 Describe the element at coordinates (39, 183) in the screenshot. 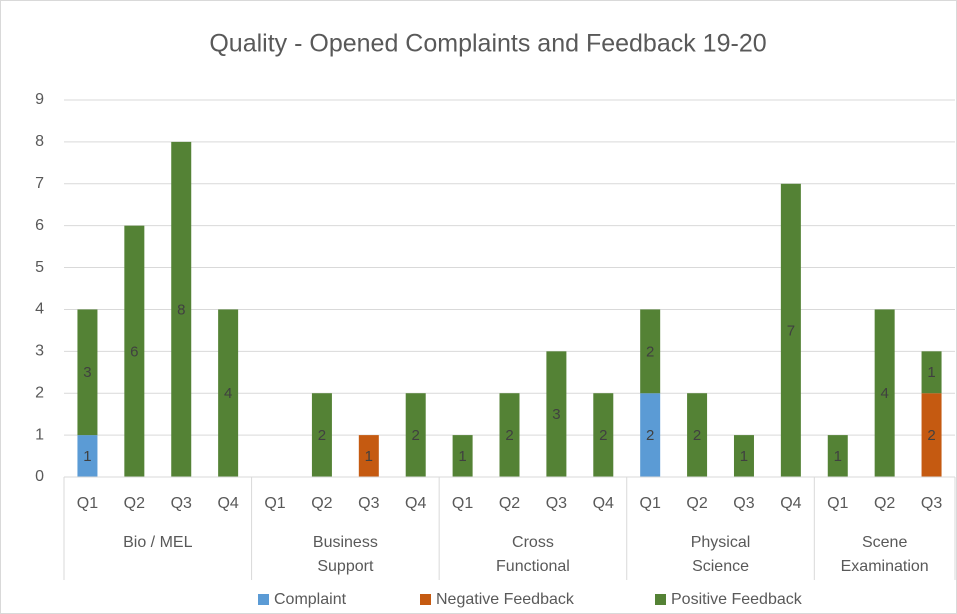

I see `y-tick-label: 7` at that location.